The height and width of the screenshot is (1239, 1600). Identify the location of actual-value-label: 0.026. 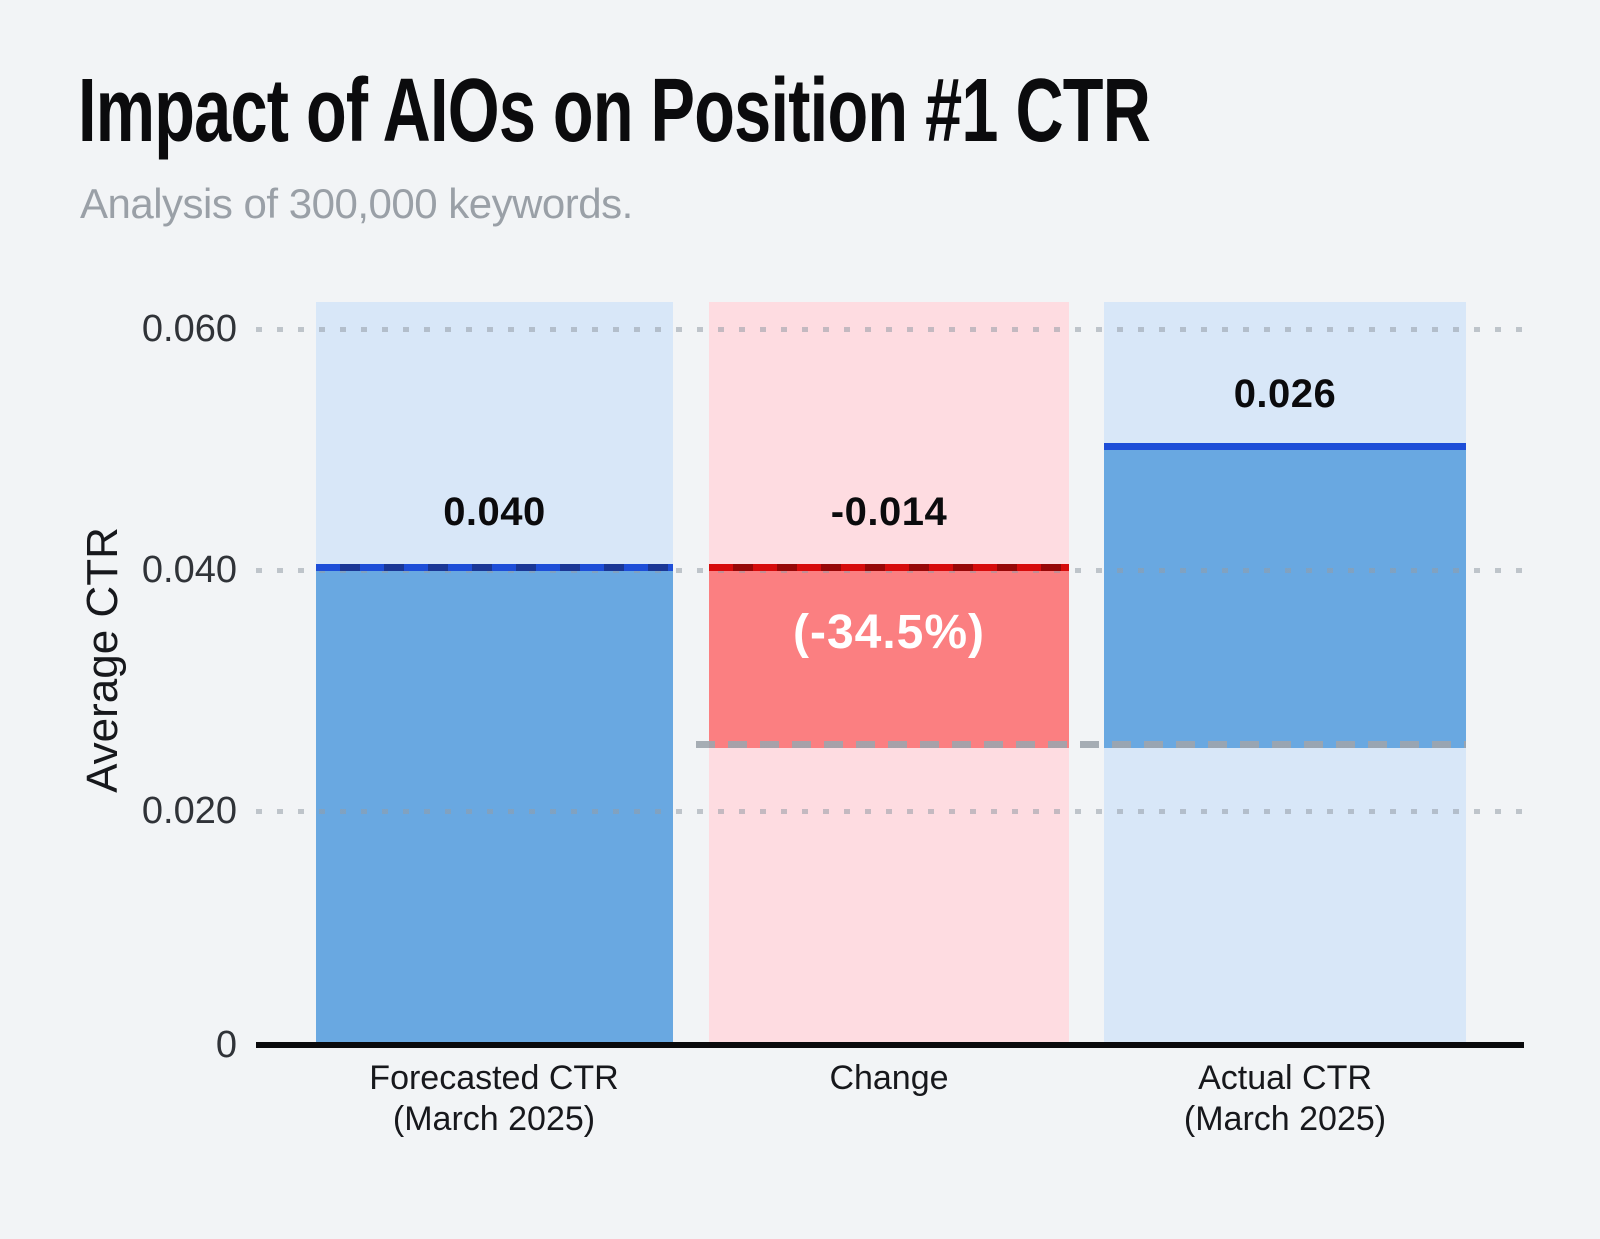
(1285, 394).